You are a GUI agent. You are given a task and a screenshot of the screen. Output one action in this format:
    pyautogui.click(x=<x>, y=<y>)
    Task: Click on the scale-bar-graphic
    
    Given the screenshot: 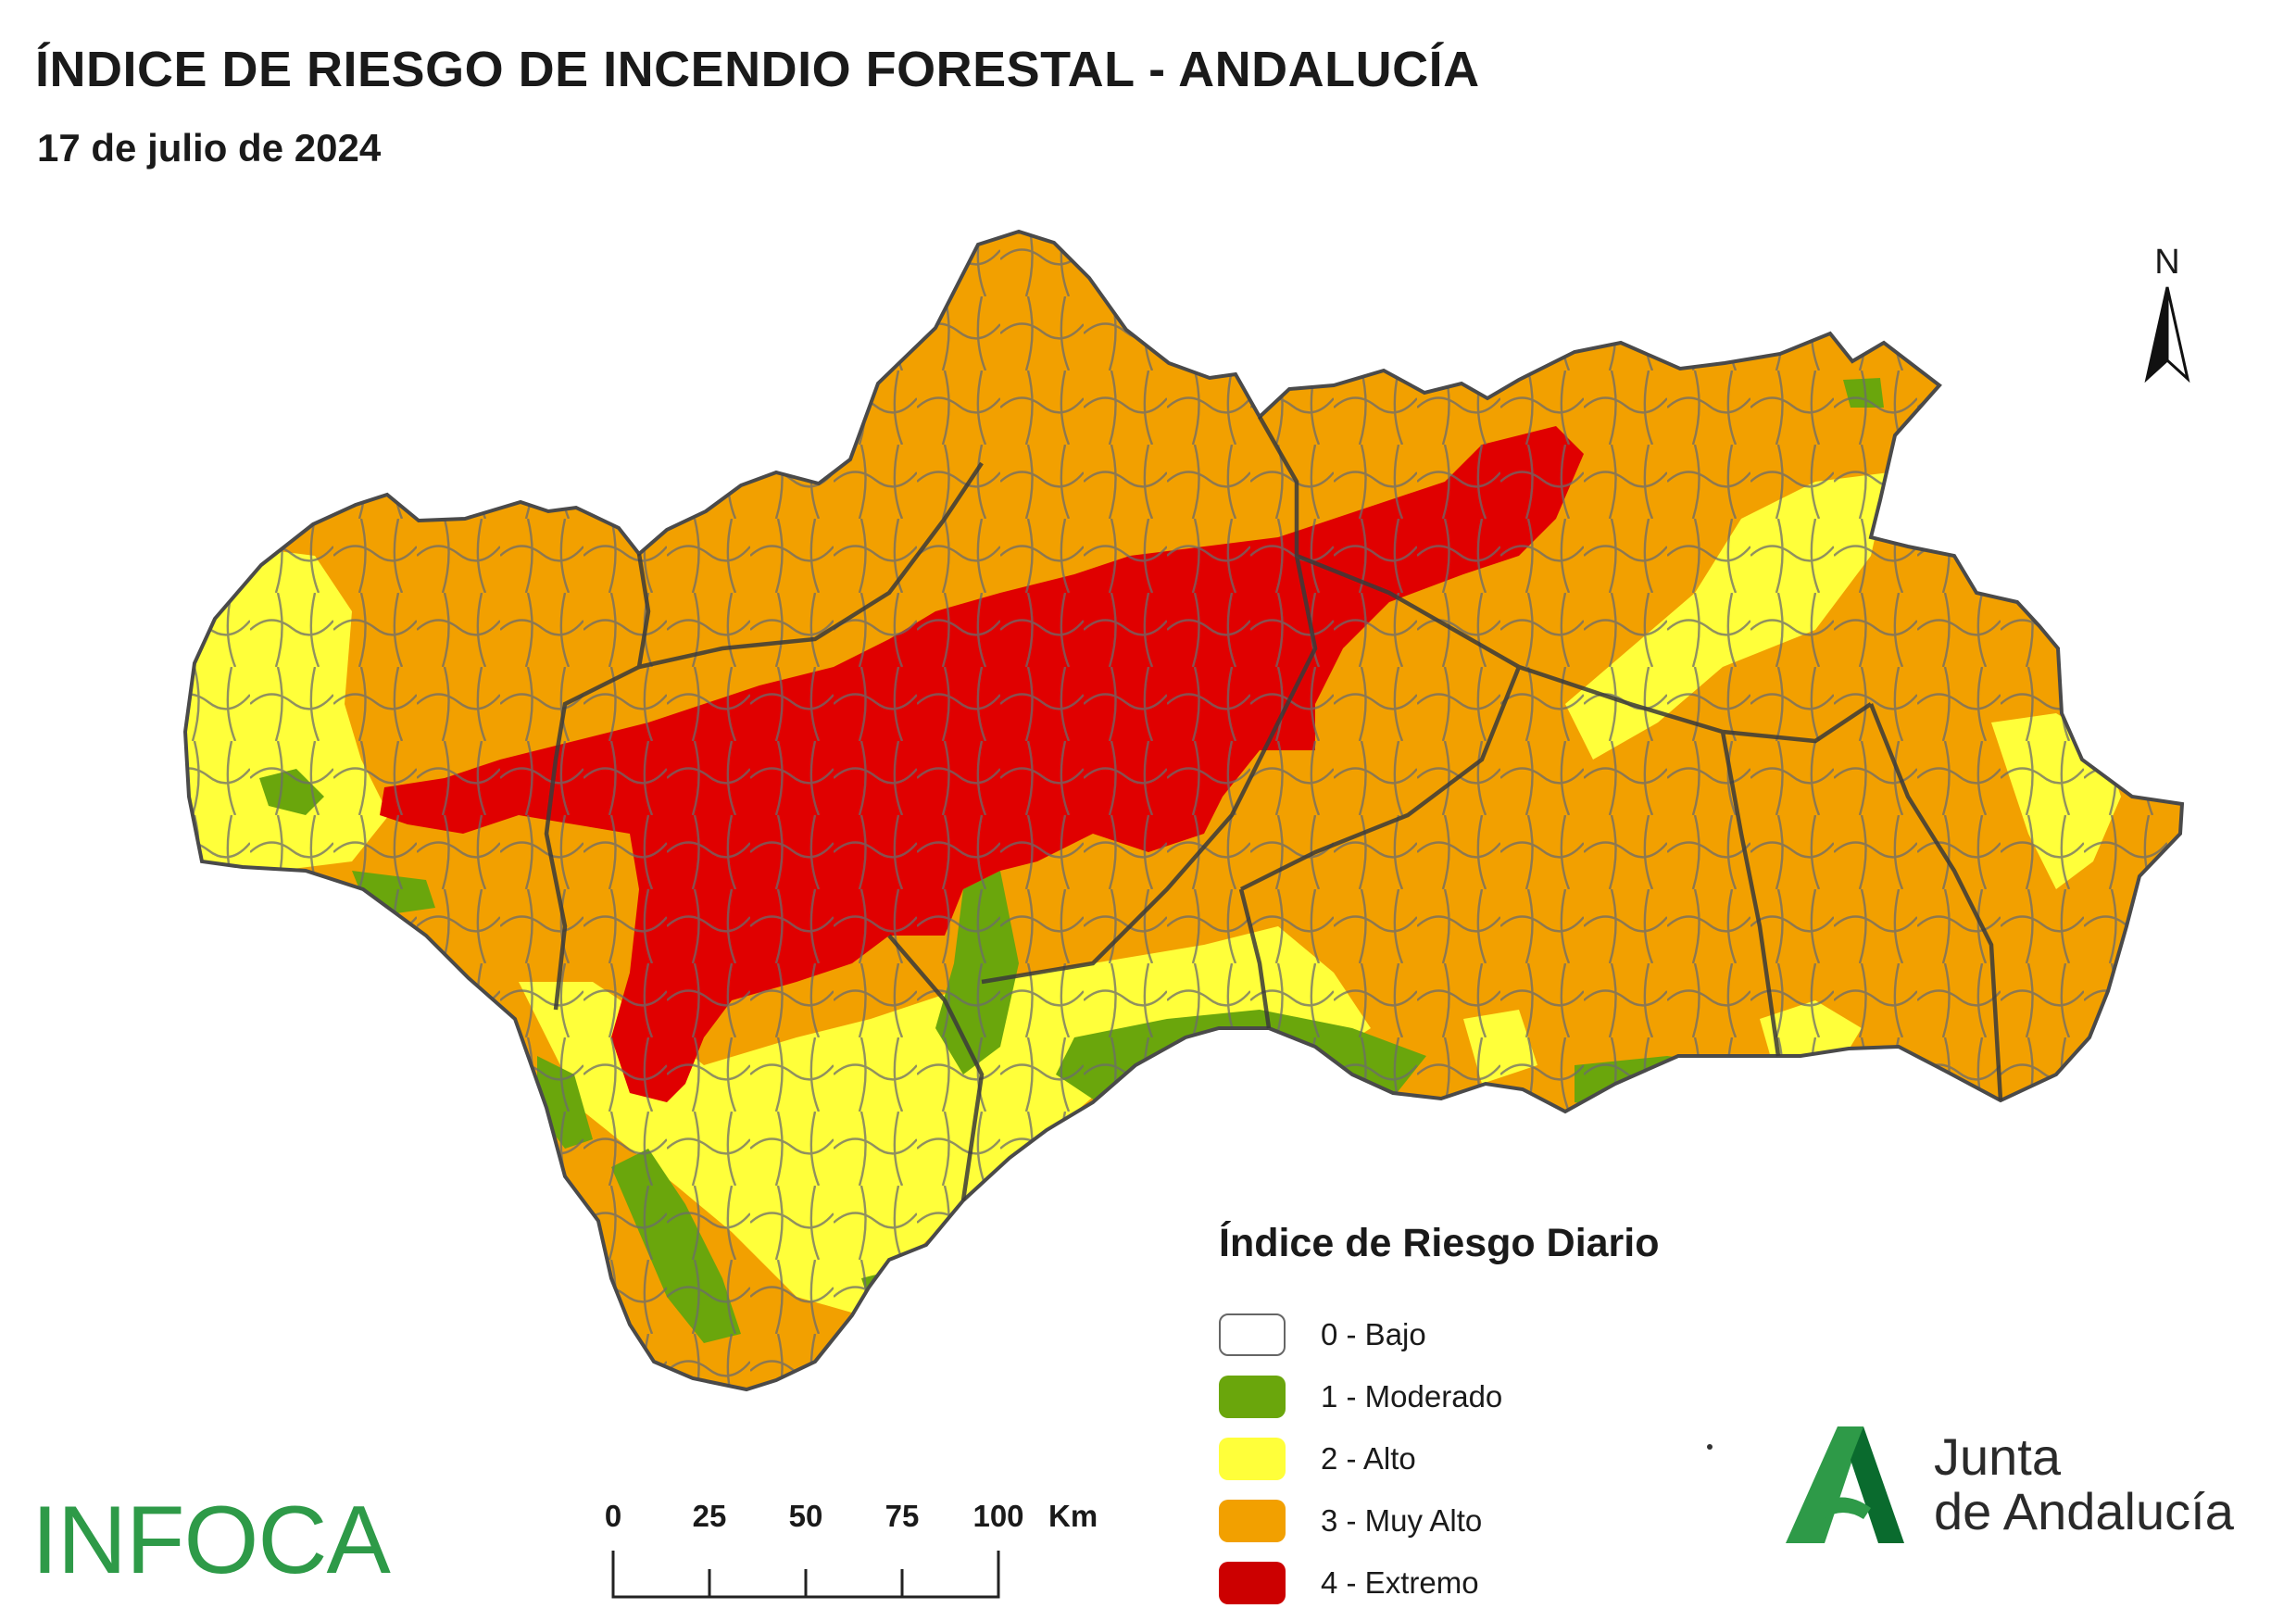 What is the action you would take?
    pyautogui.click(x=805, y=1575)
    